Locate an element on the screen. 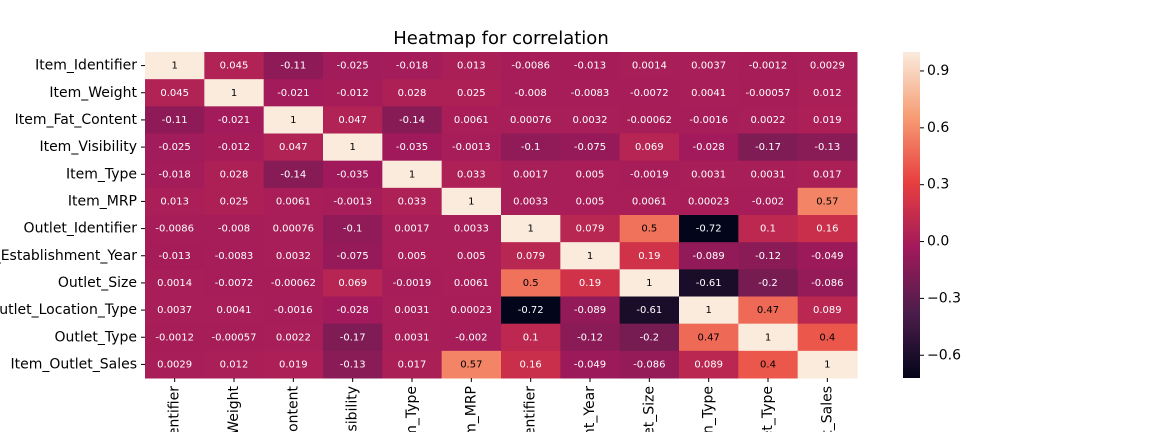  cell-label: -0.0012 is located at coordinates (768, 66).